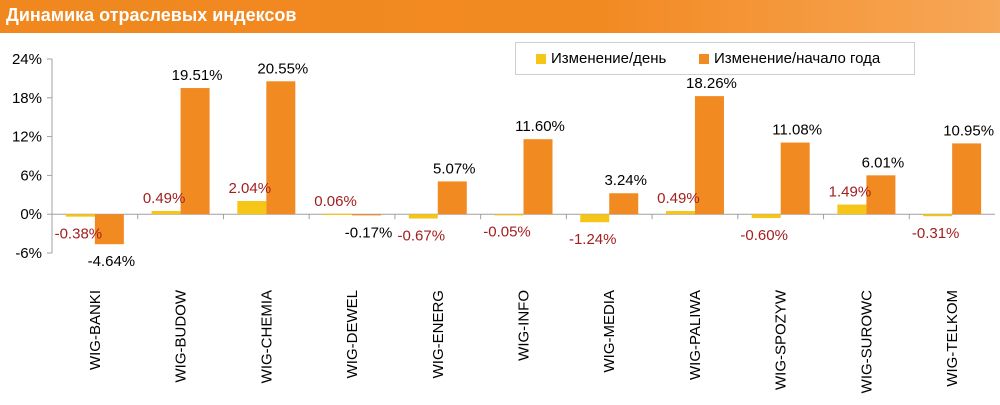  What do you see at coordinates (850, 192) in the screenshot?
I see `label-daily-wig-surowc: 1.49%` at bounding box center [850, 192].